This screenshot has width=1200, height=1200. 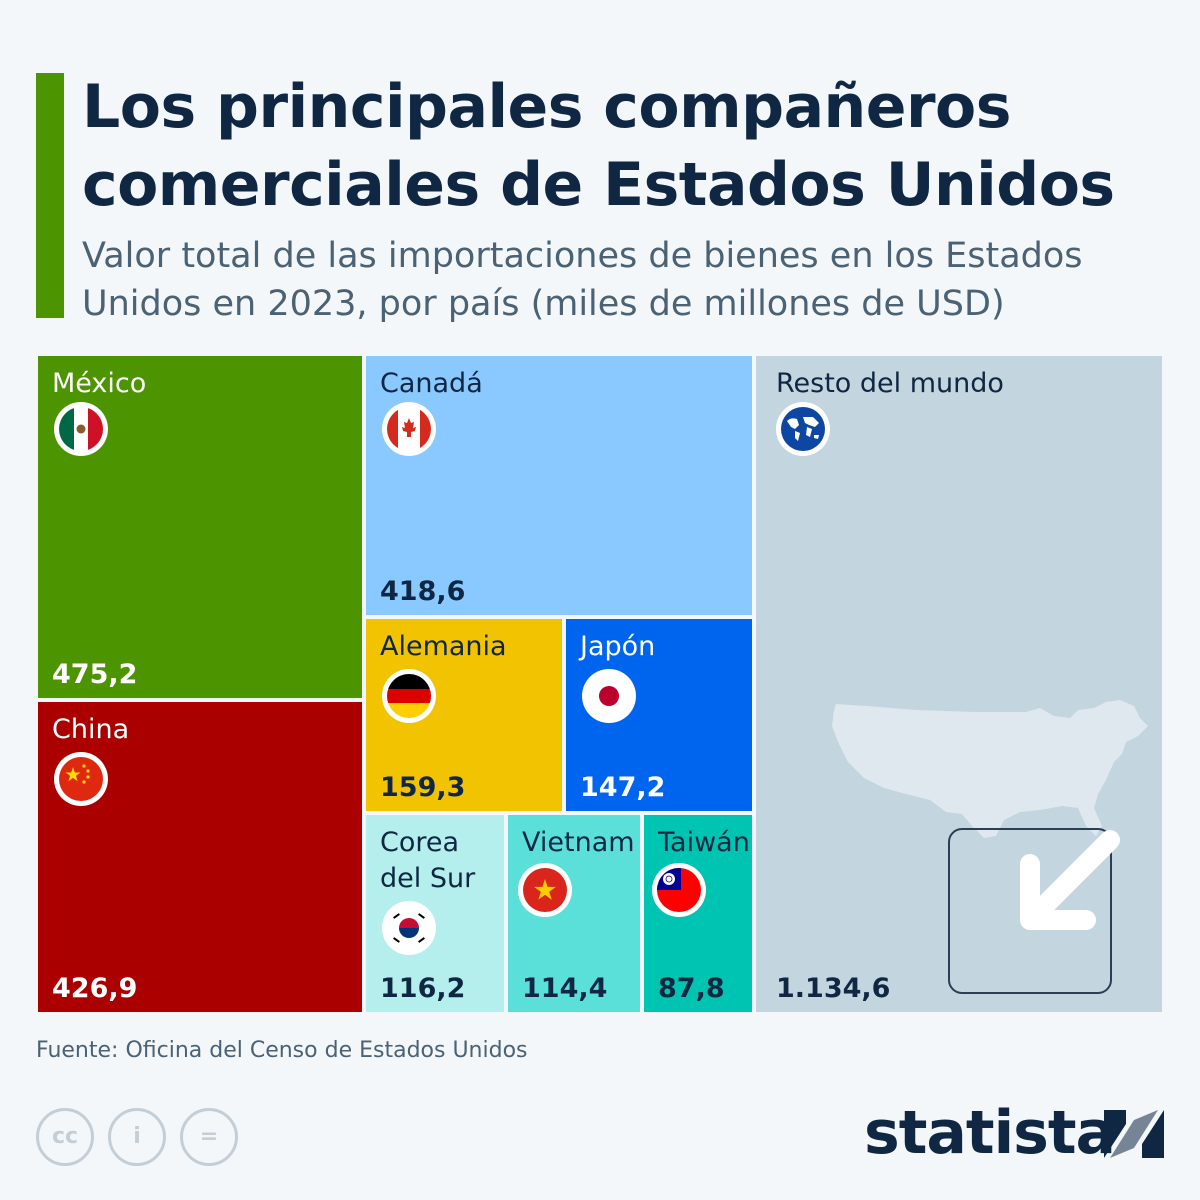 What do you see at coordinates (609, 696) in the screenshot?
I see `japan-flag-icon` at bounding box center [609, 696].